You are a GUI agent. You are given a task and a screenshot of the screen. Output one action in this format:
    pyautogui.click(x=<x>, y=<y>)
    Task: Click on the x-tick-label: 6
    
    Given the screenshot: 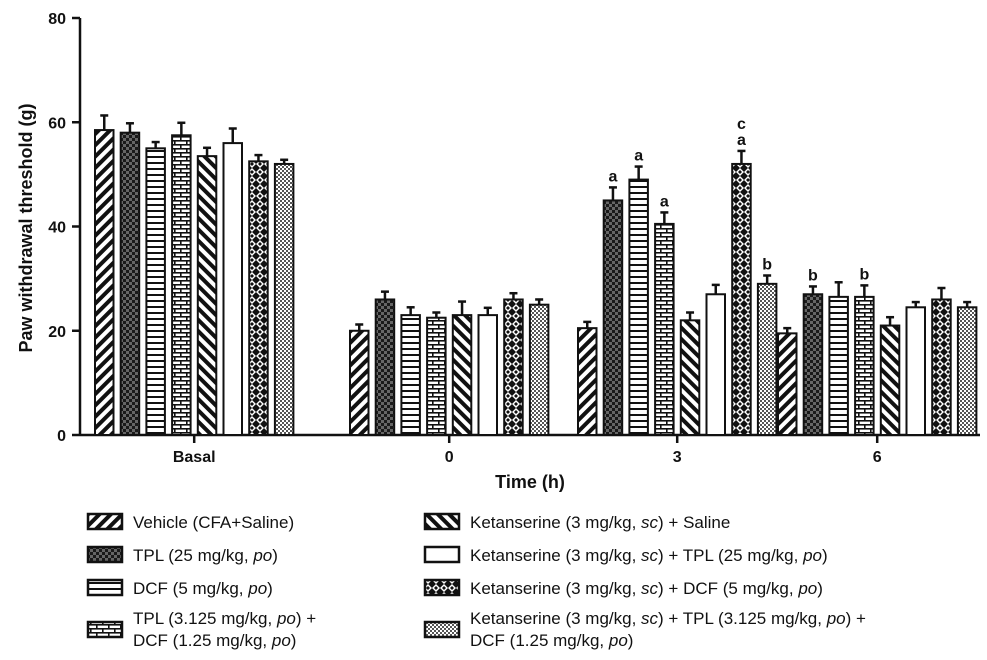 What is the action you would take?
    pyautogui.click(x=877, y=457)
    